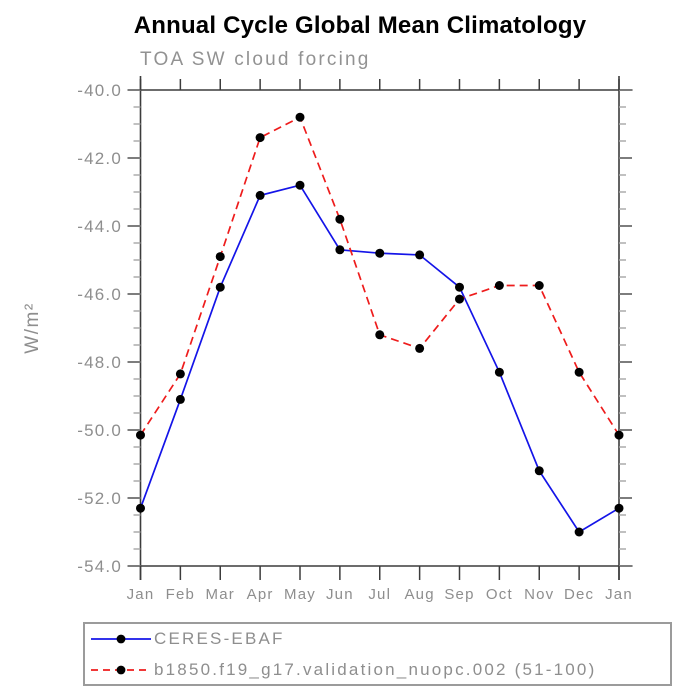 This screenshot has width=700, height=700. What do you see at coordinates (380, 638) in the screenshot?
I see `legend-item-ceres-ebaf: CERES-EBAF` at bounding box center [380, 638].